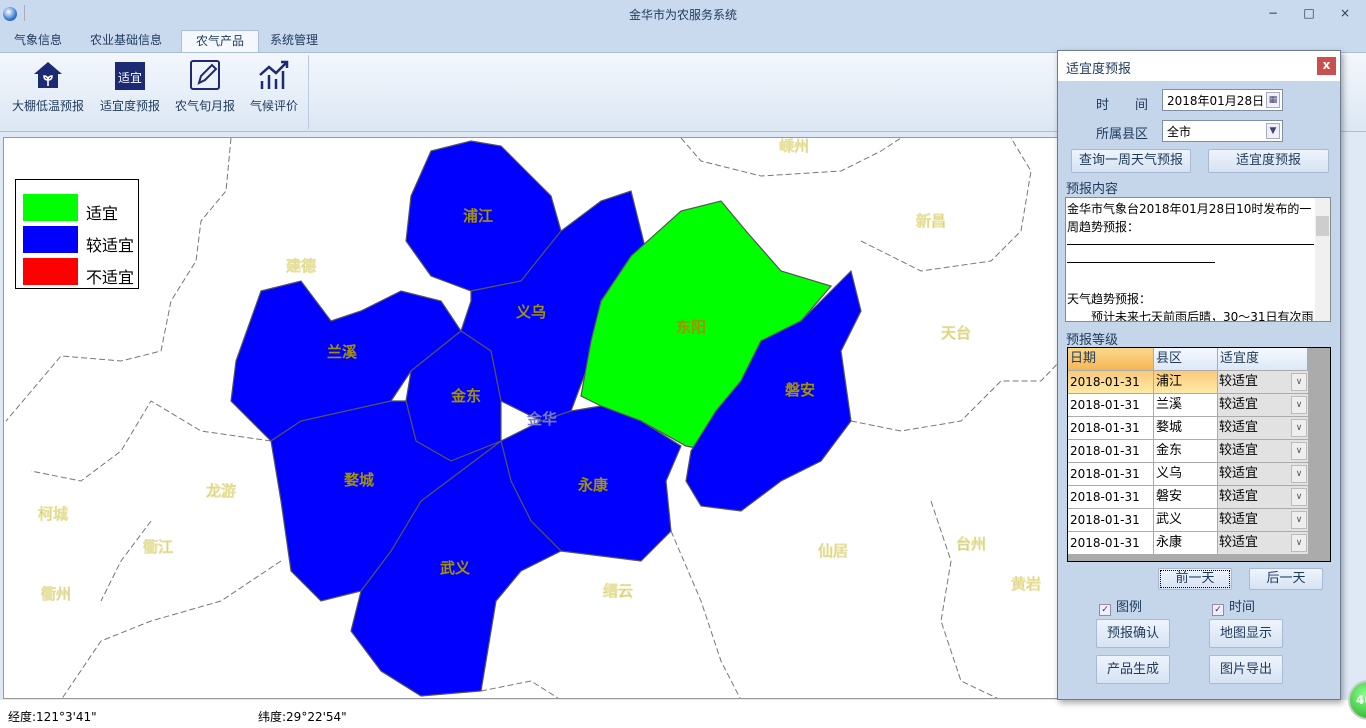 The width and height of the screenshot is (1366, 728). I want to click on scroll-thumb, so click(1322, 226).